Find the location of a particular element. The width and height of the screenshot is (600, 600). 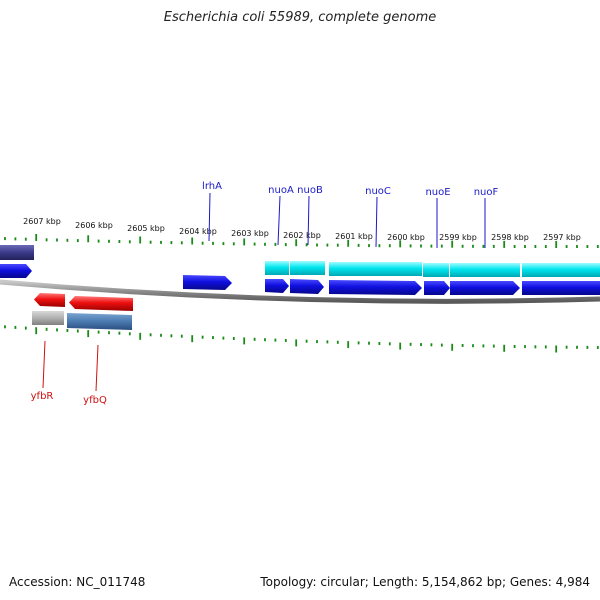

forward-gene-track is located at coordinates (300, 279).